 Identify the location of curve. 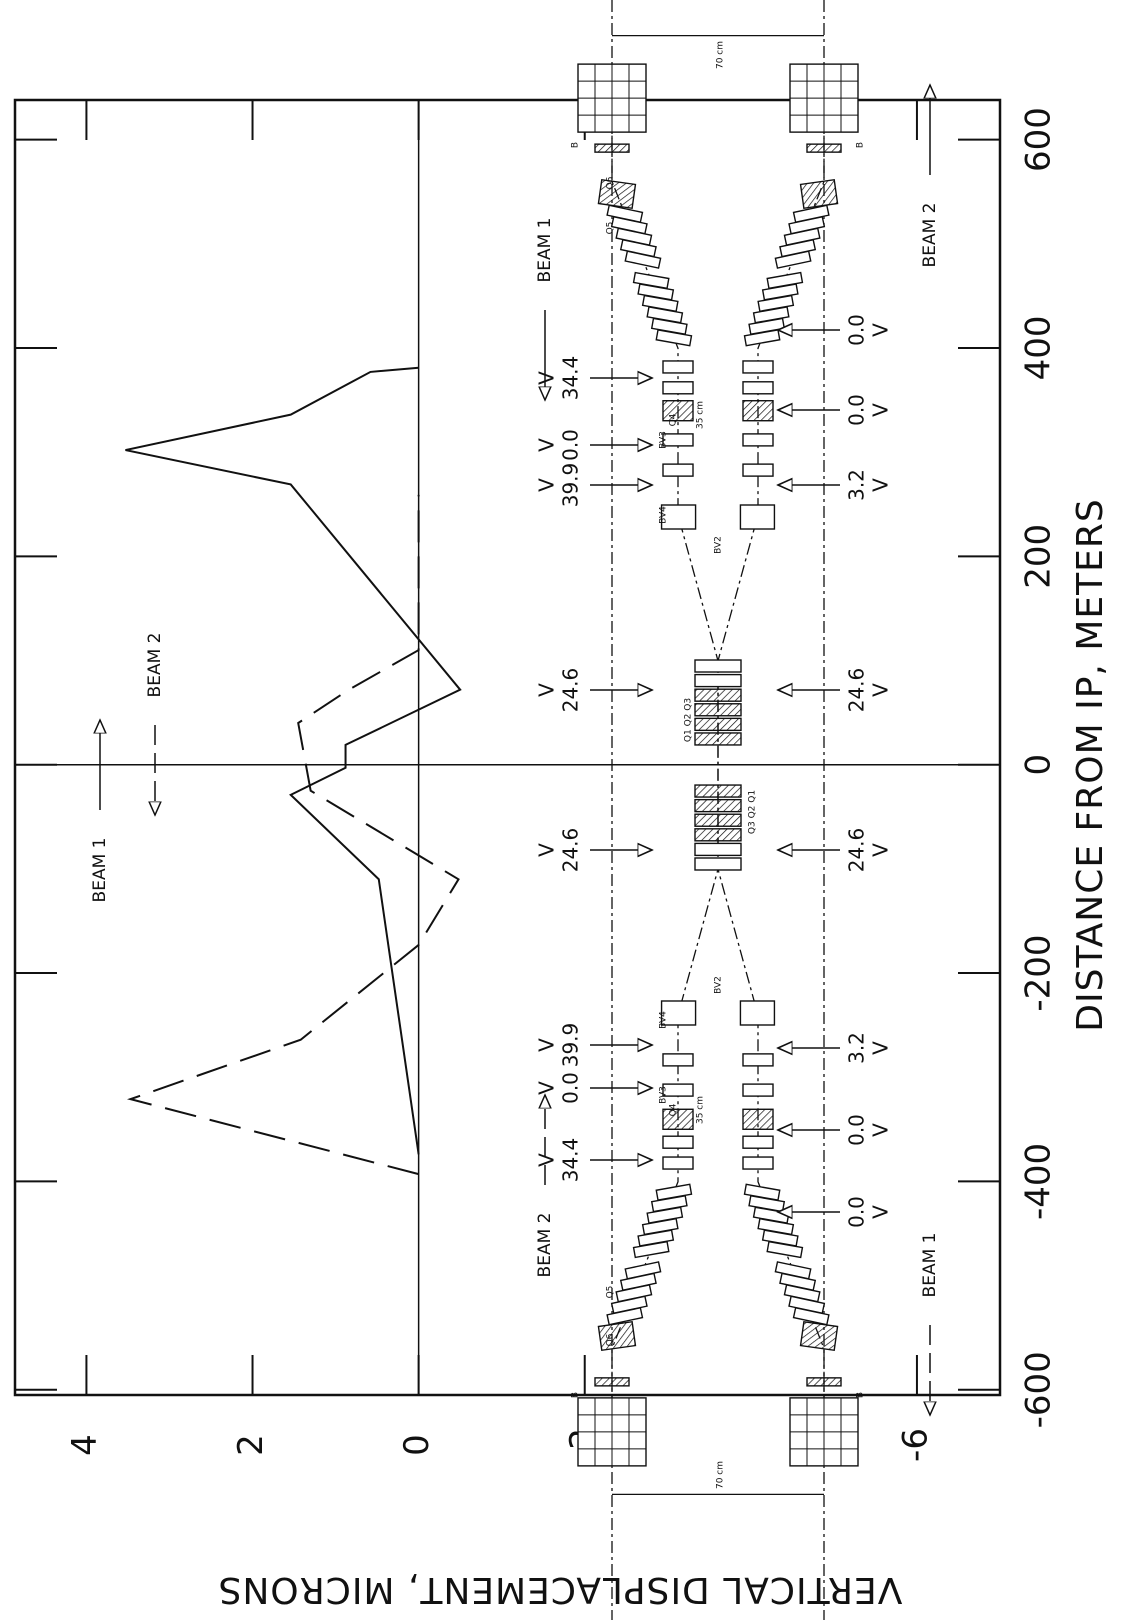
(293, 760).